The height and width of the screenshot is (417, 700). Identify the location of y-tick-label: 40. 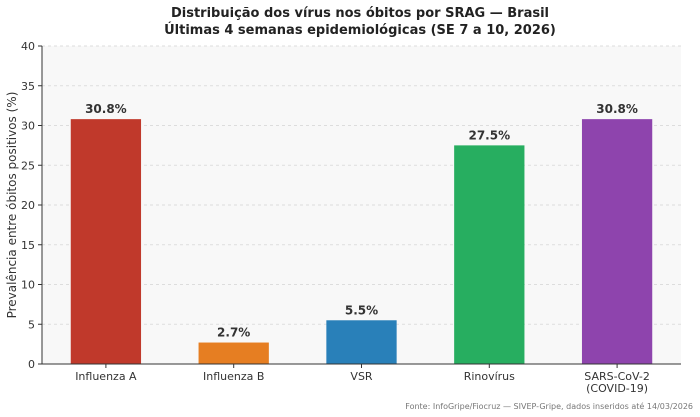
(28, 46).